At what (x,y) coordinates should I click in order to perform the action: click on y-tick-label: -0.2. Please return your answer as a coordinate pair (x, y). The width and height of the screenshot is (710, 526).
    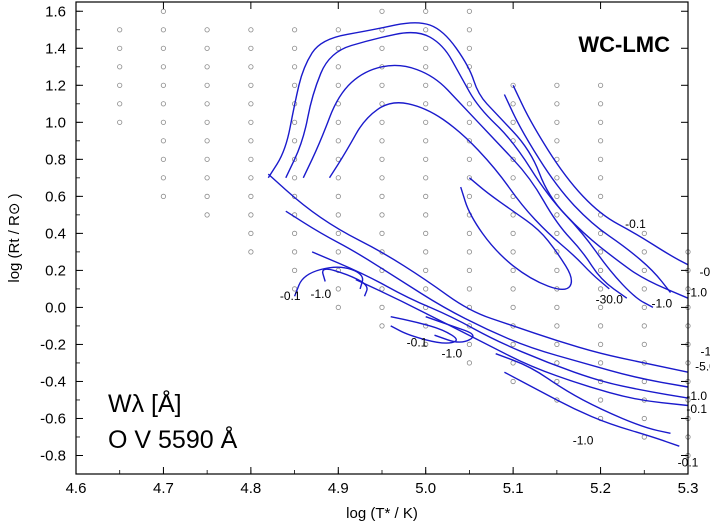
    Looking at the image, I should click on (53, 344).